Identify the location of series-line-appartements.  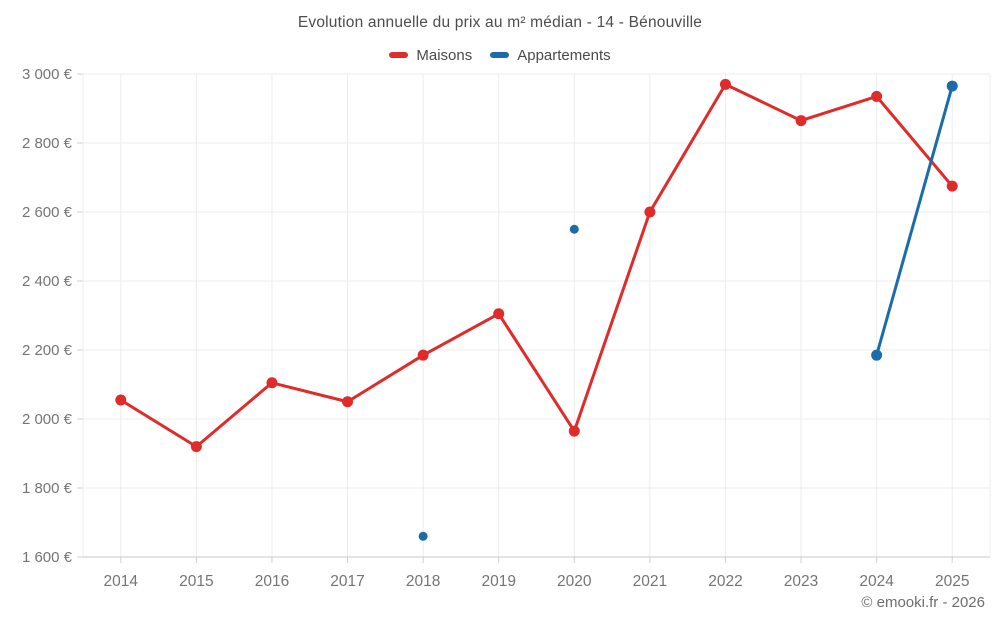
(914, 220).